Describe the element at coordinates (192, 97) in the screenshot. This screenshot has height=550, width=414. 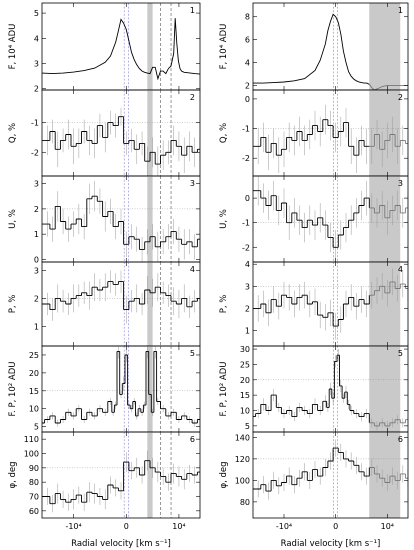
I see `panel-number: 2` at that location.